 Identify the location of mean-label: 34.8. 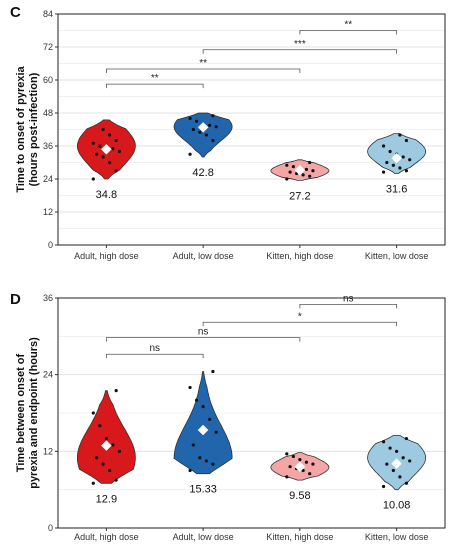
(106, 195).